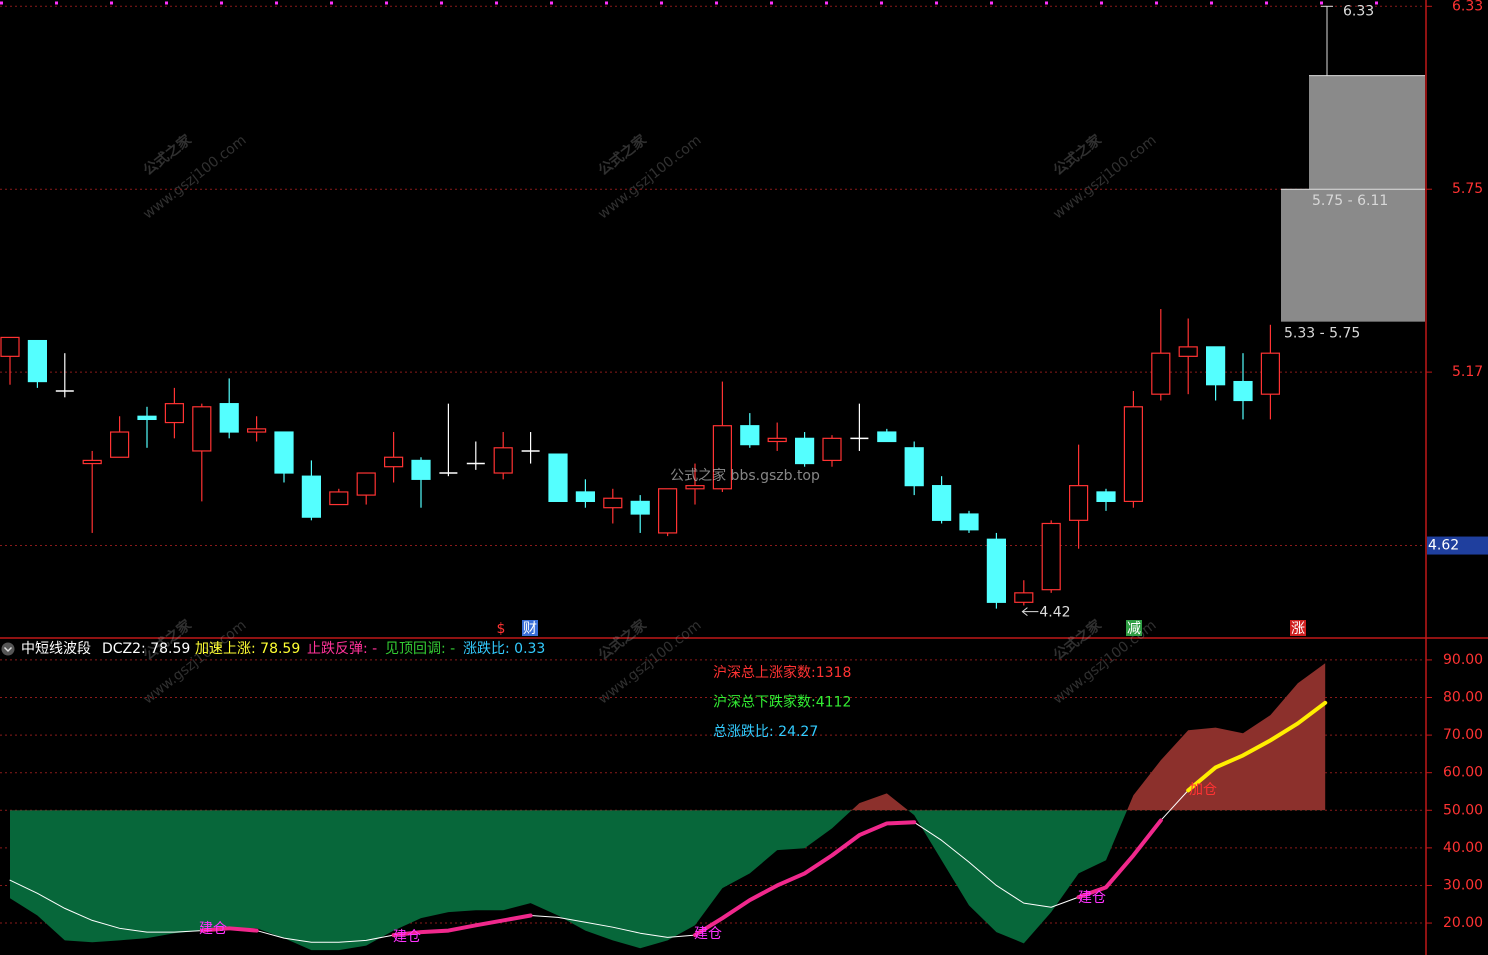  Describe the element at coordinates (668, 737) in the screenshot. I see `area-above` at that location.